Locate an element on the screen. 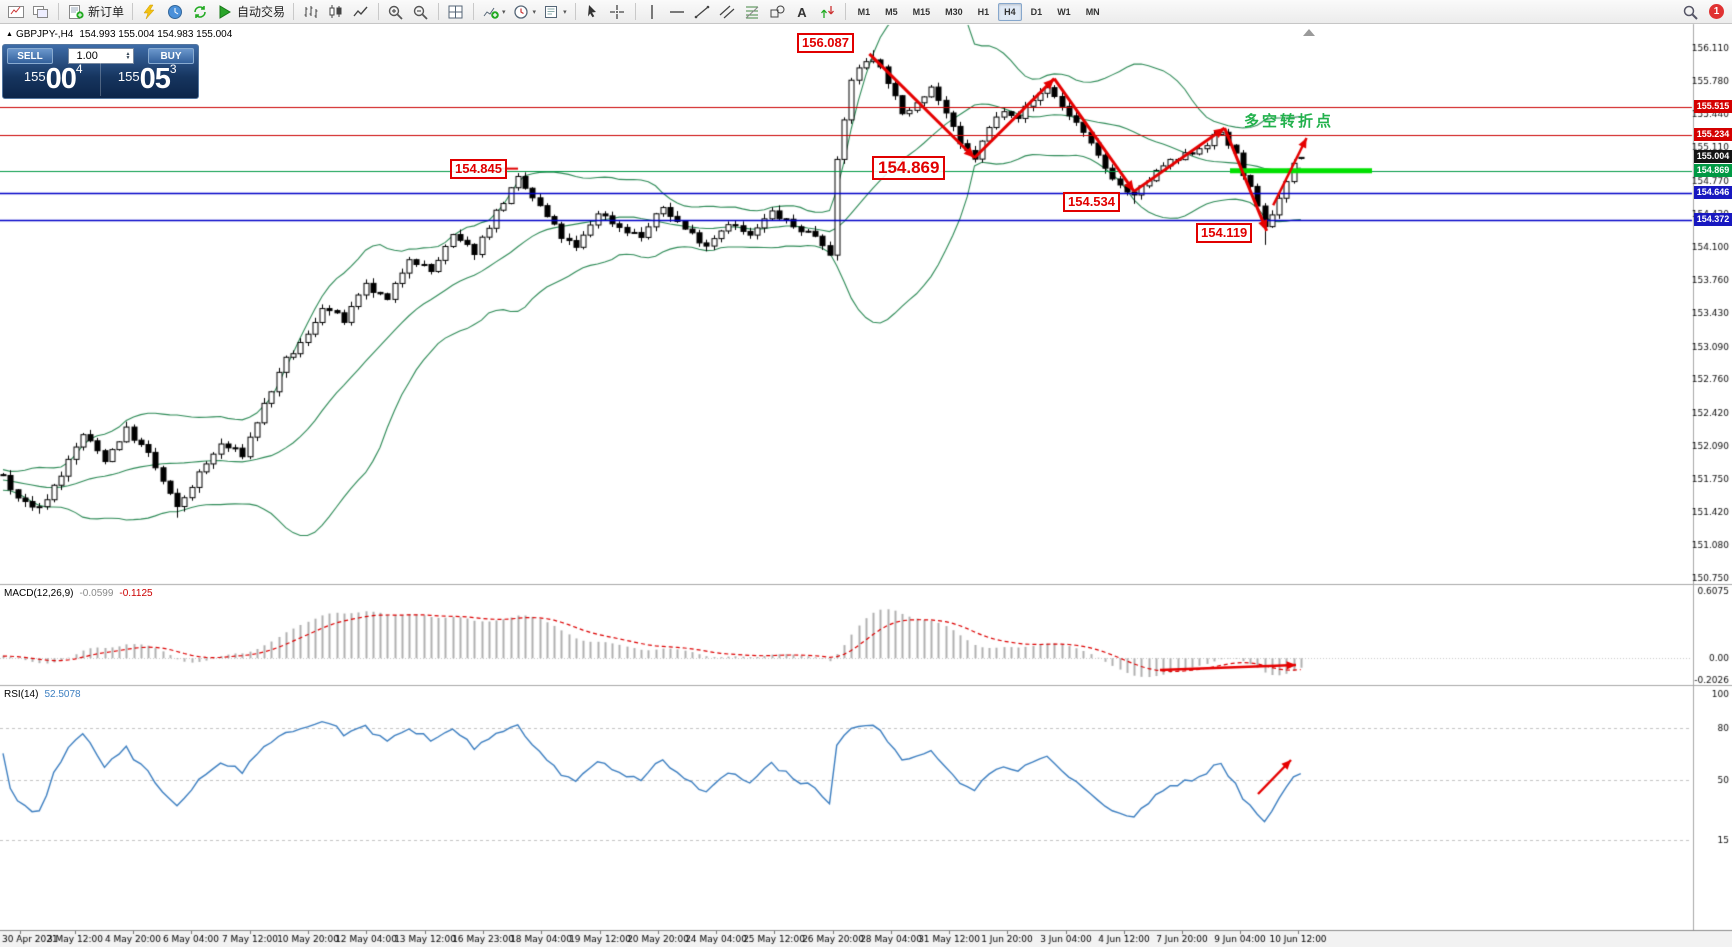 This screenshot has height=947, width=1732. symbol-period: GBPJPY-,H4 is located at coordinates (44, 34).